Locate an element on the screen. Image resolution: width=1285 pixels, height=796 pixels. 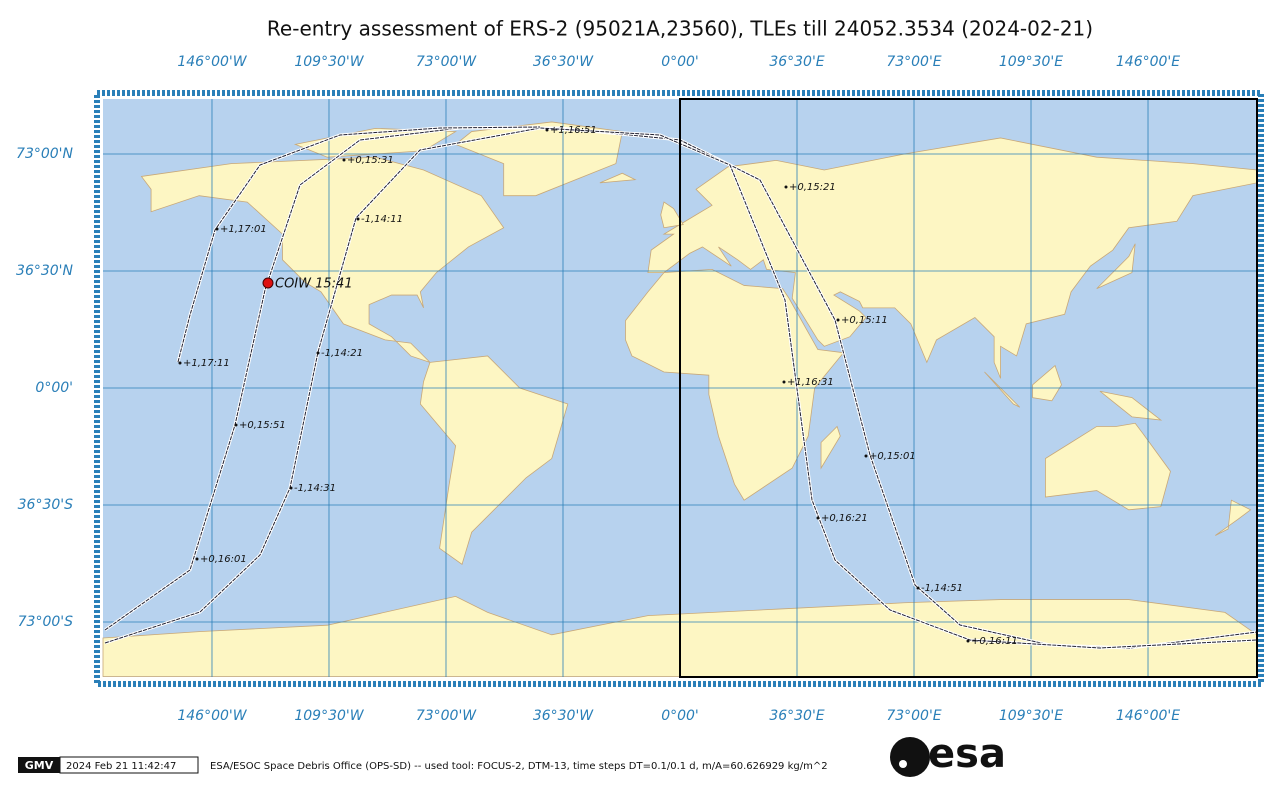
esa-logo-mark is located at coordinates (910, 757).